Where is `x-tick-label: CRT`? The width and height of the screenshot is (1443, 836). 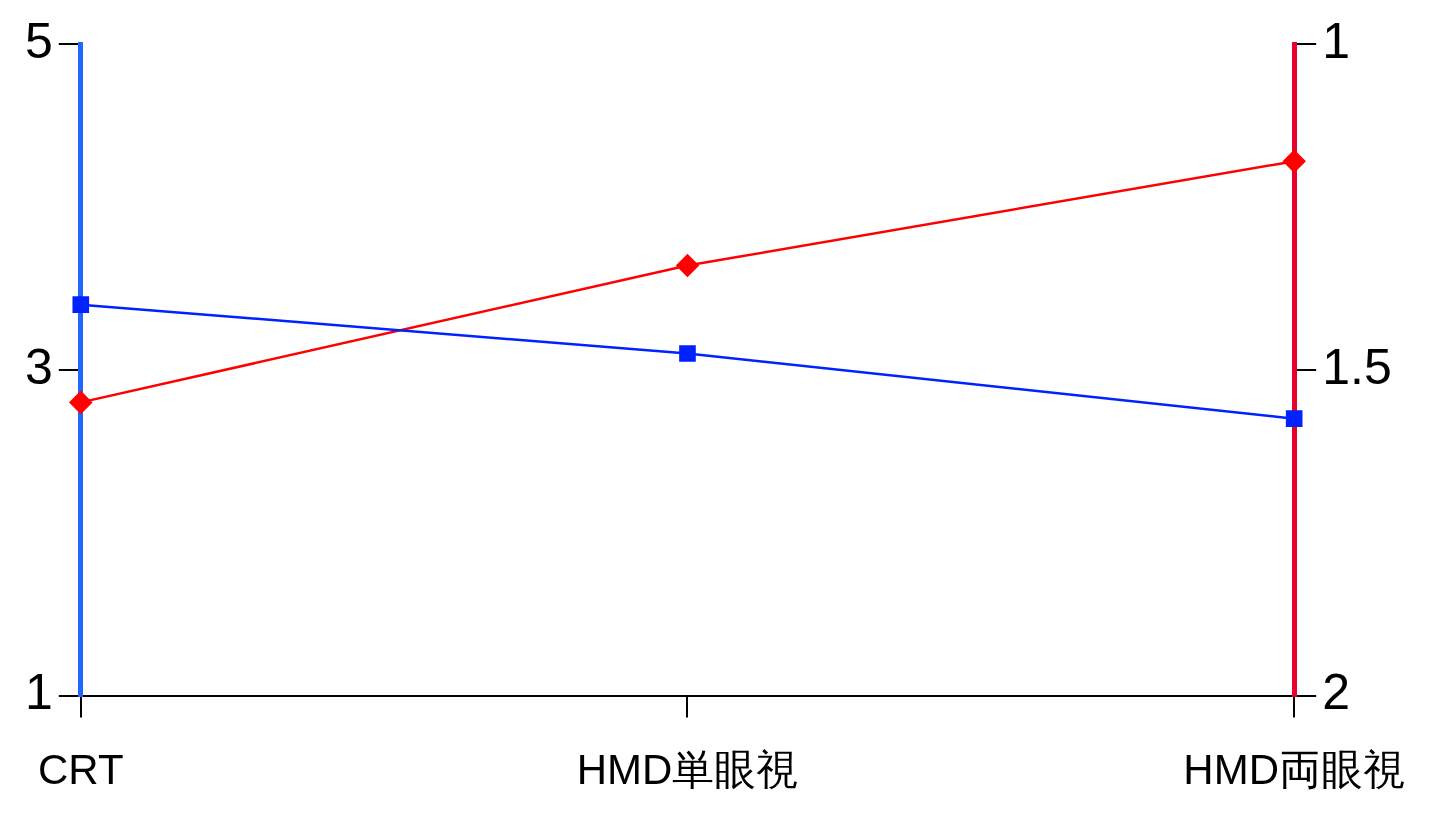 x-tick-label: CRT is located at coordinates (81, 770).